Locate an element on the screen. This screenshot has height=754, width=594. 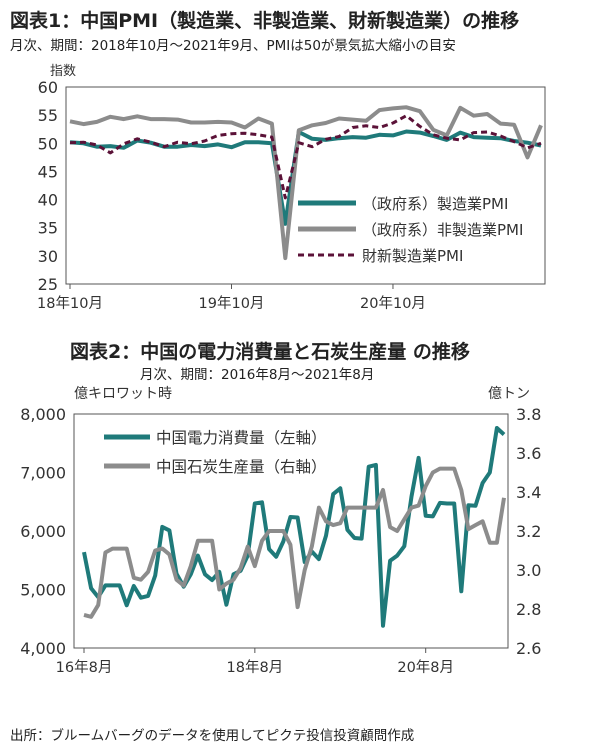
chart1-title: 図表1：中国PMI（製造業、非製造業、財新製造業）の推移 is located at coordinates (265, 21).